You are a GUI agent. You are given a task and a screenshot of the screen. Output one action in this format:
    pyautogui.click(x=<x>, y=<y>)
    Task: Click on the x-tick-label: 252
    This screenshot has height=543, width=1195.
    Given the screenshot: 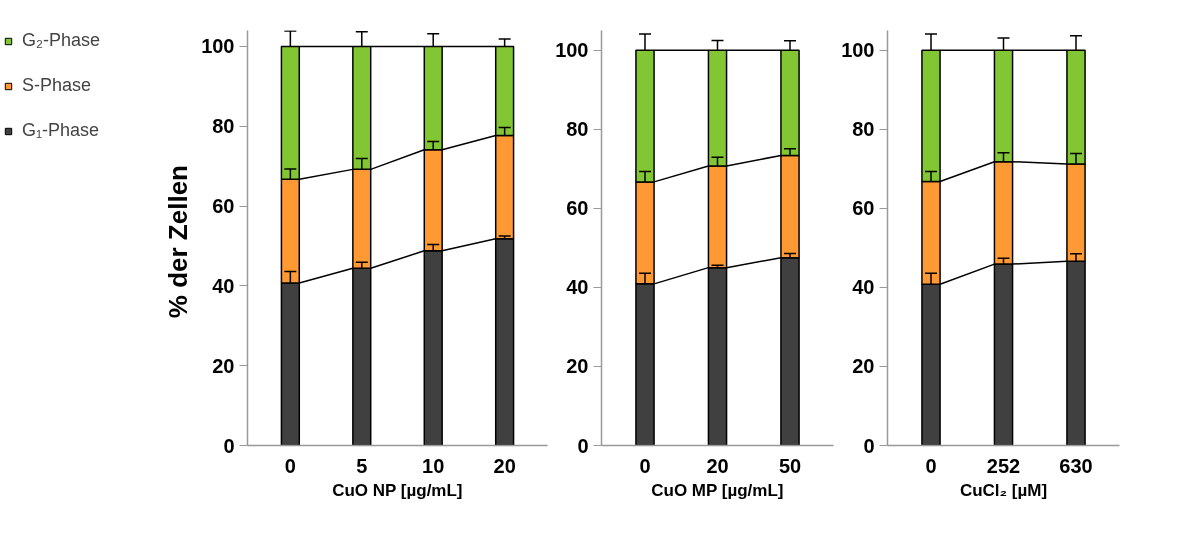 What is the action you would take?
    pyautogui.click(x=1003, y=465)
    